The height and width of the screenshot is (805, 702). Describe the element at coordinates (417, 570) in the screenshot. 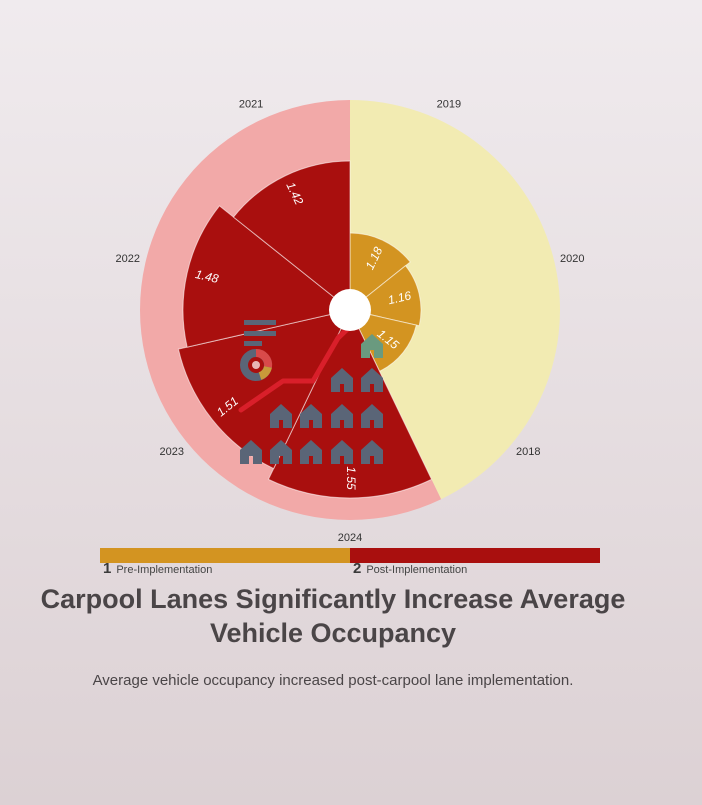

I see `legend-label: Post-Implementation` at that location.